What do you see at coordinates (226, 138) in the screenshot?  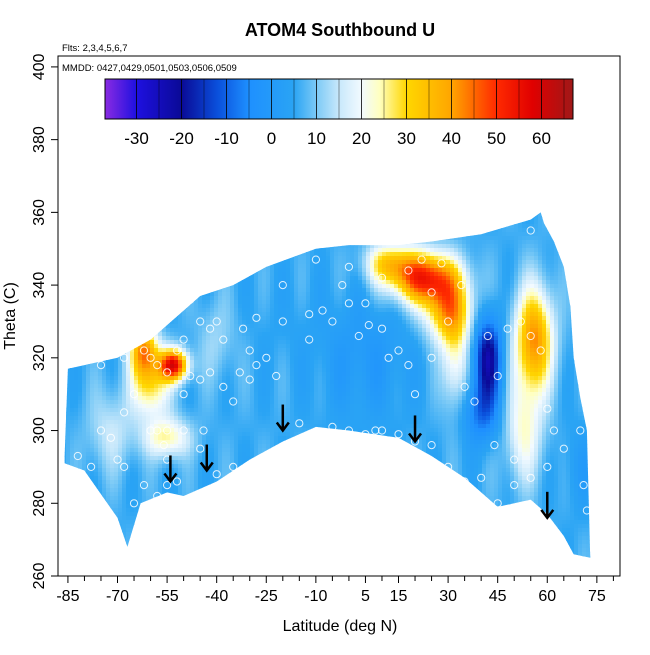 I see `colorbar-tick-label: -10` at bounding box center [226, 138].